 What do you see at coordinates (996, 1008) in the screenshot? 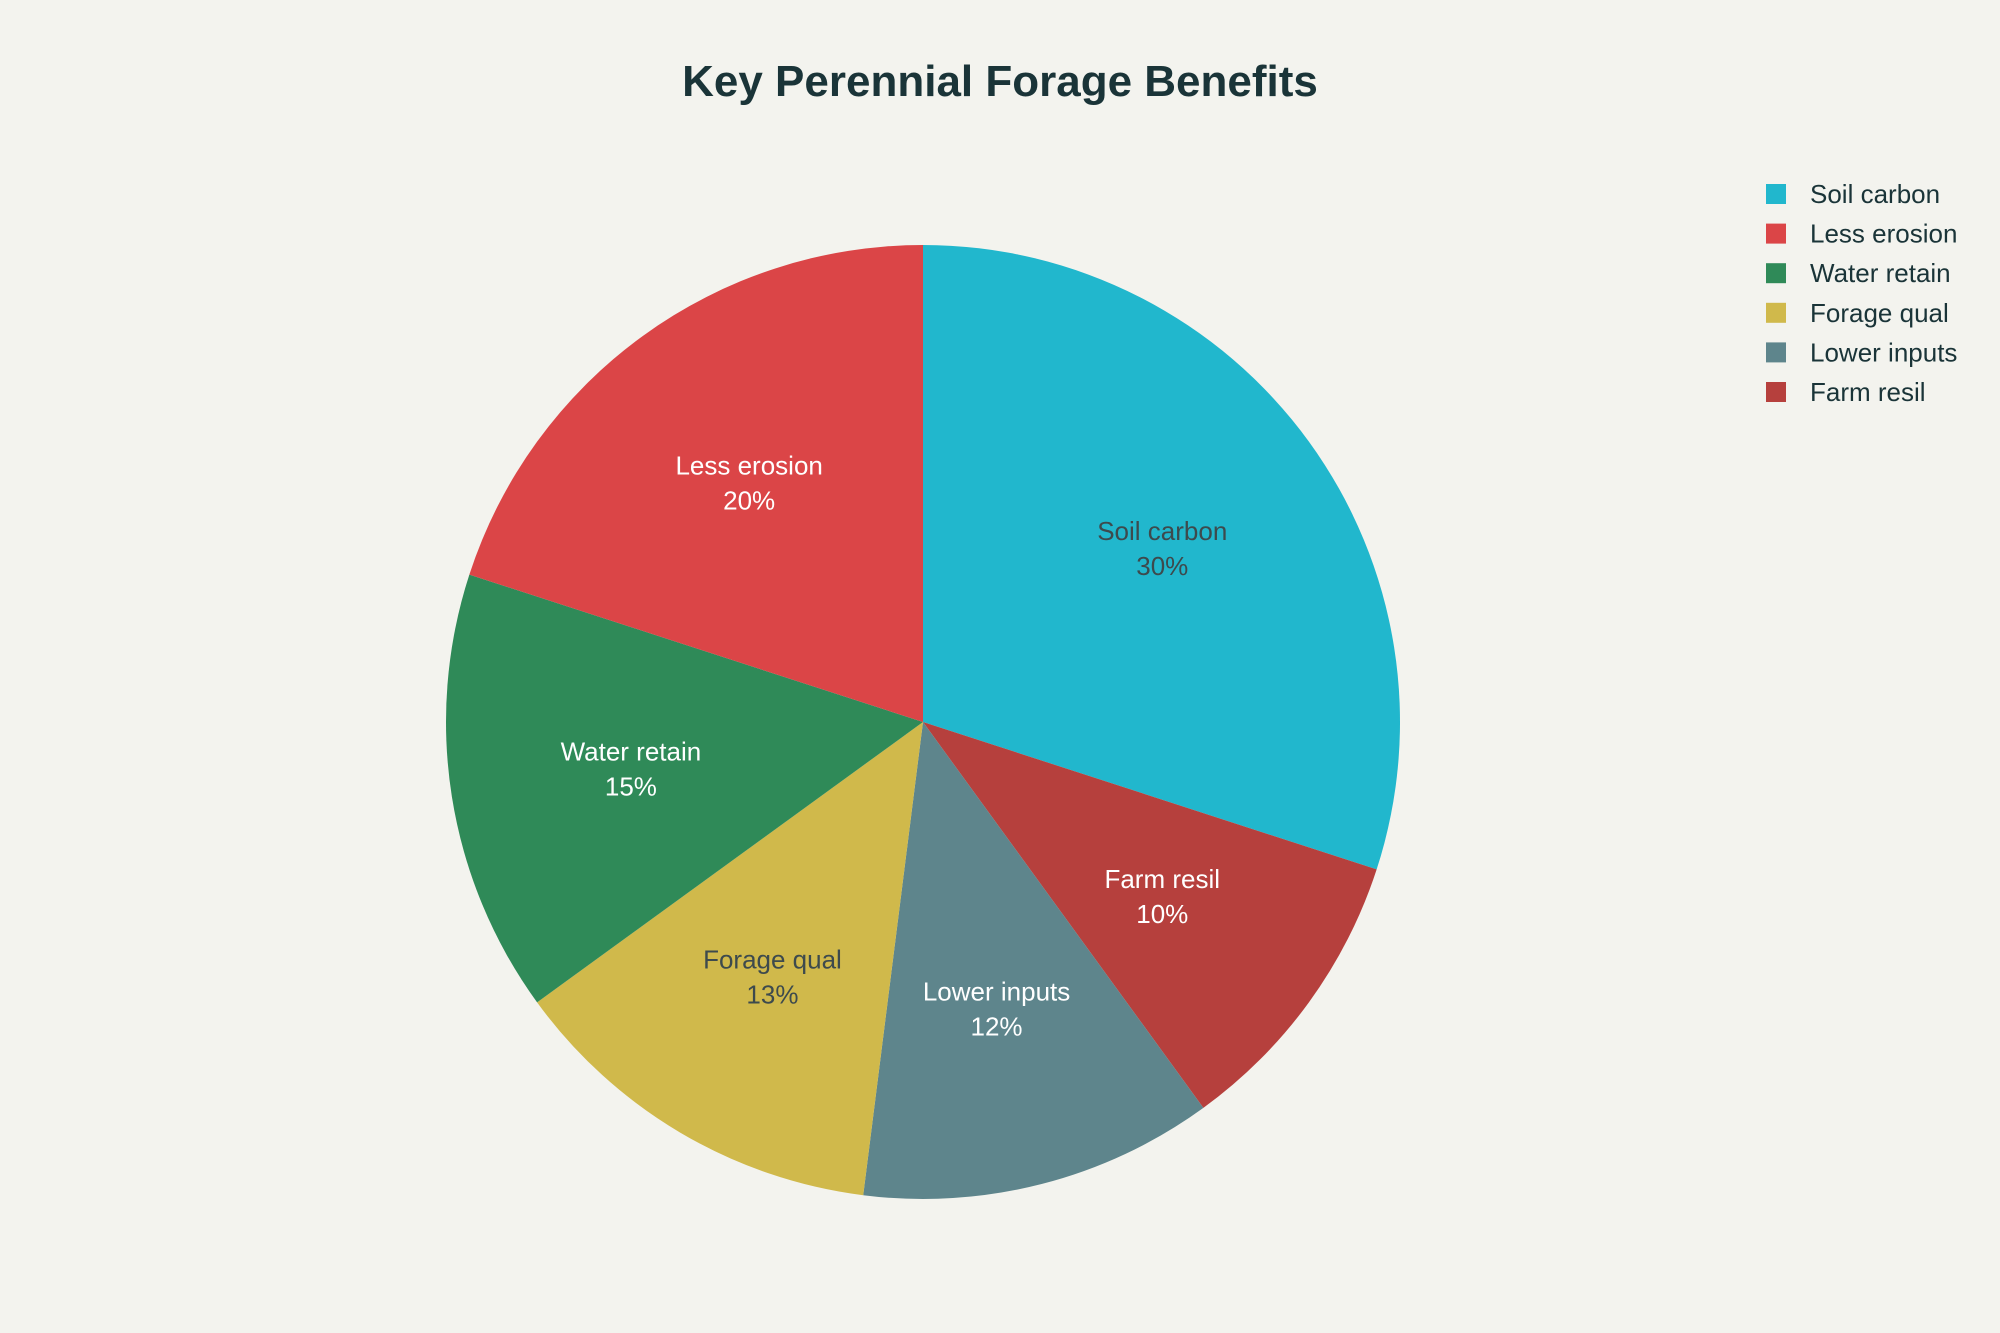
I see `slice-label-lower-inputs: Lower inputs 12%` at bounding box center [996, 1008].